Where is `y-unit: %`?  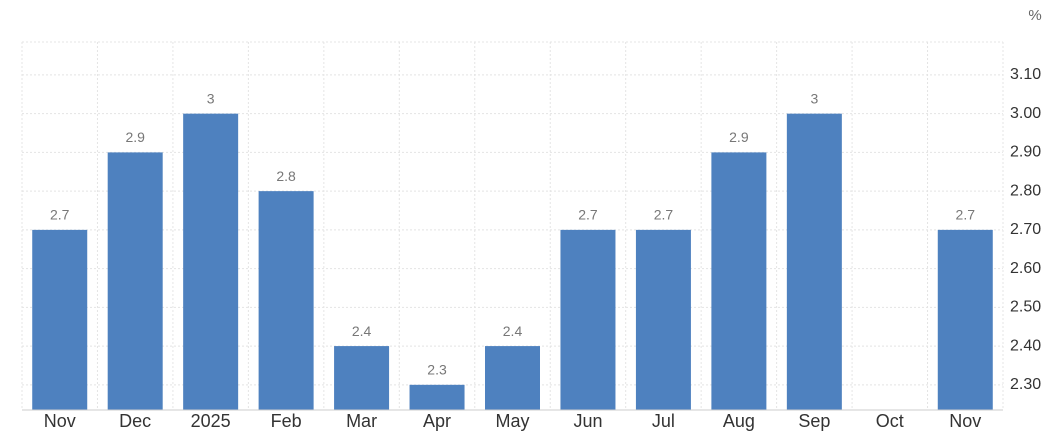 y-unit: % is located at coordinates (1034, 15).